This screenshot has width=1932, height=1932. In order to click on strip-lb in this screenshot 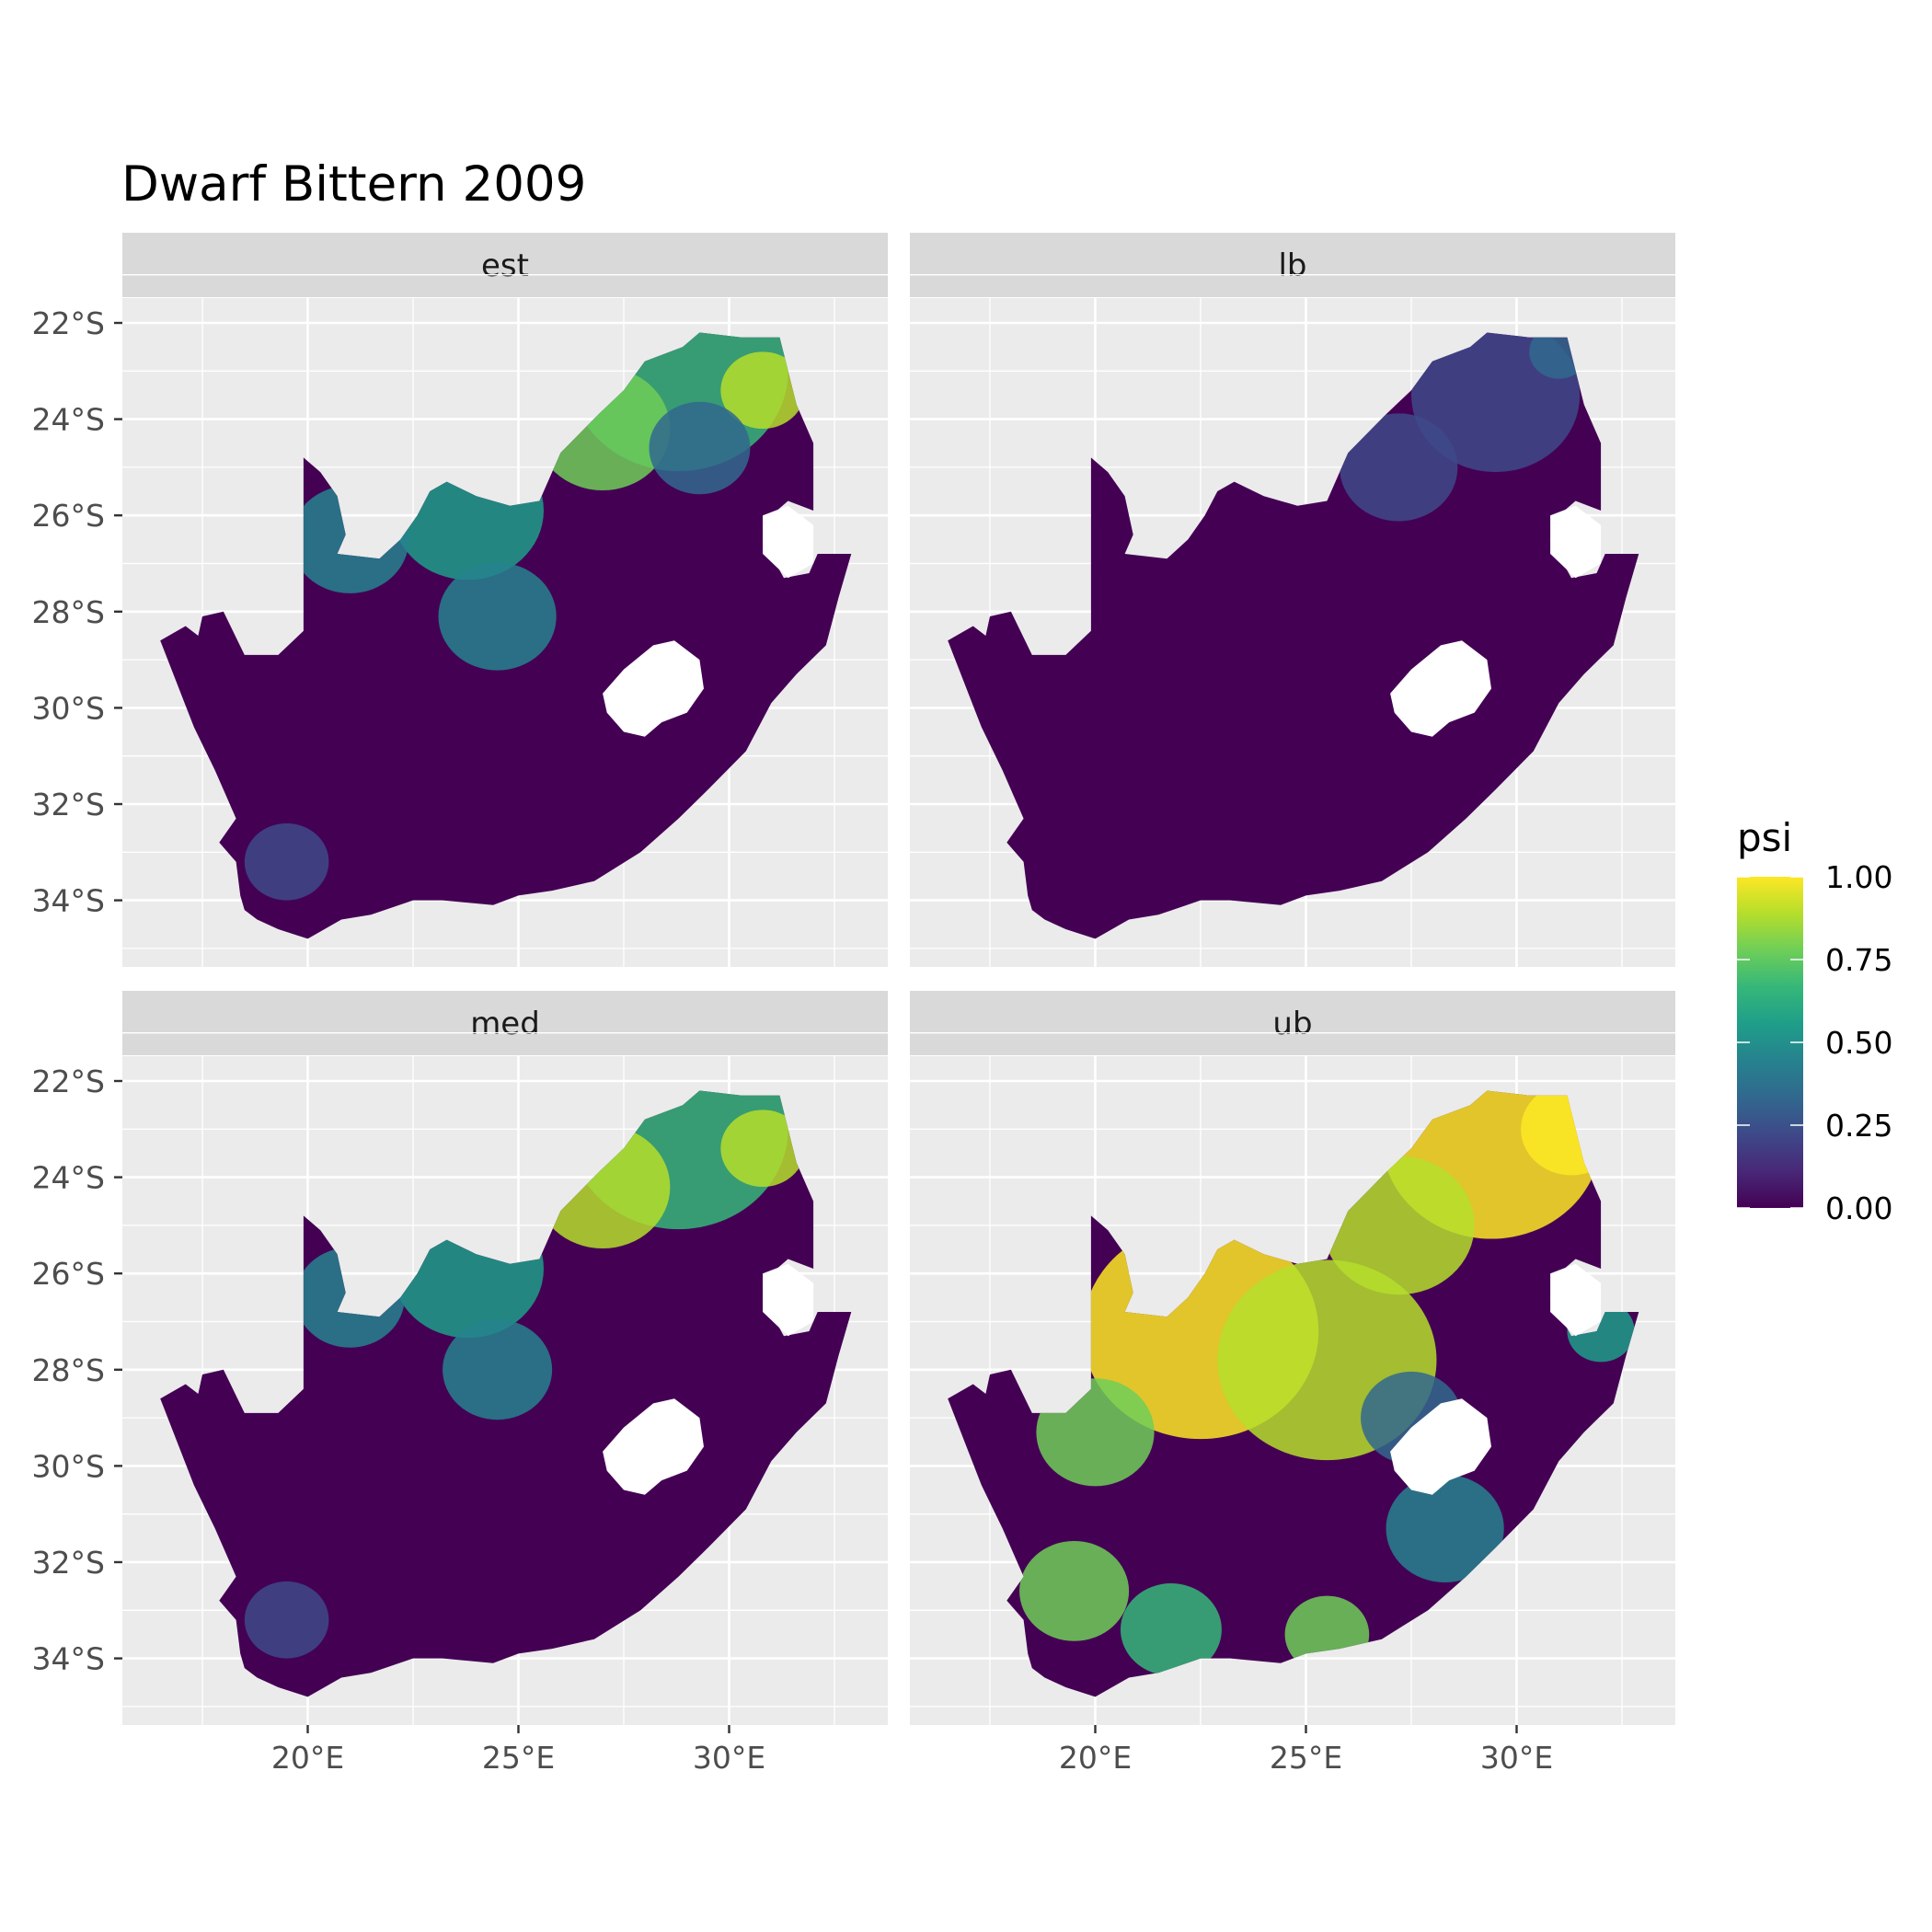, I will do `click(1292, 265)`.